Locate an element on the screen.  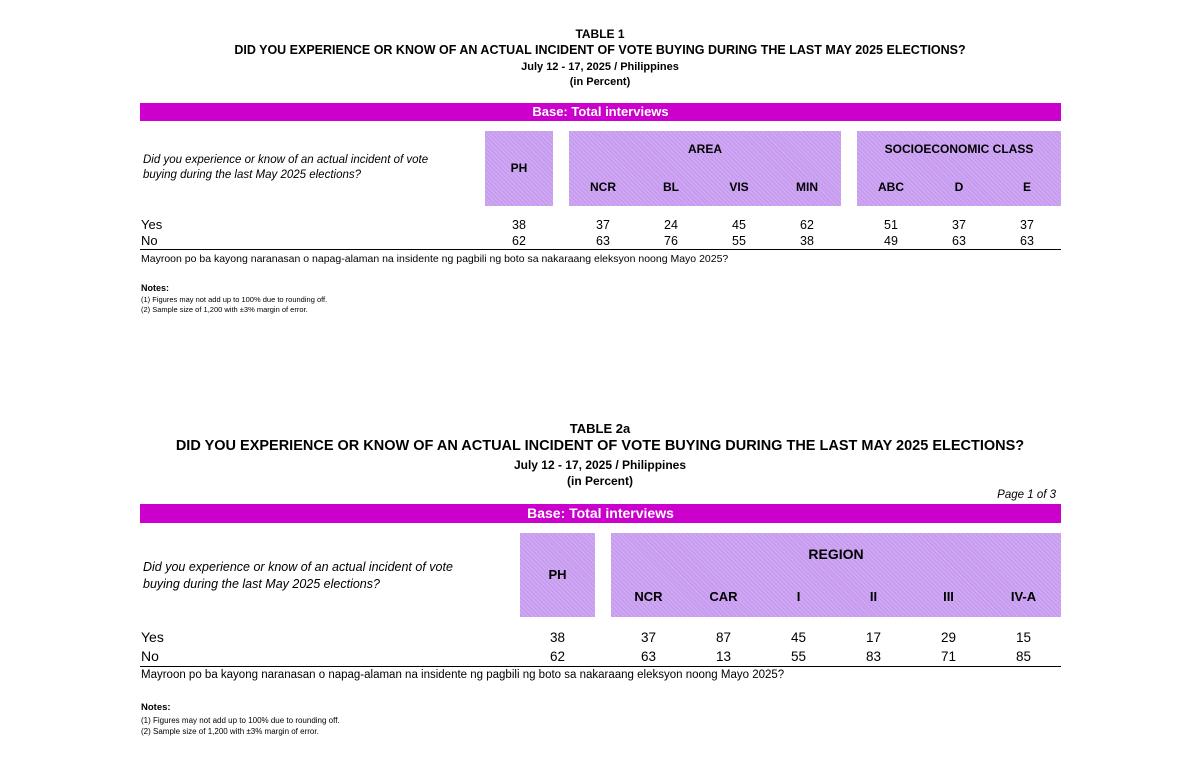
table1-no-ncr: 63 is located at coordinates (603, 241).